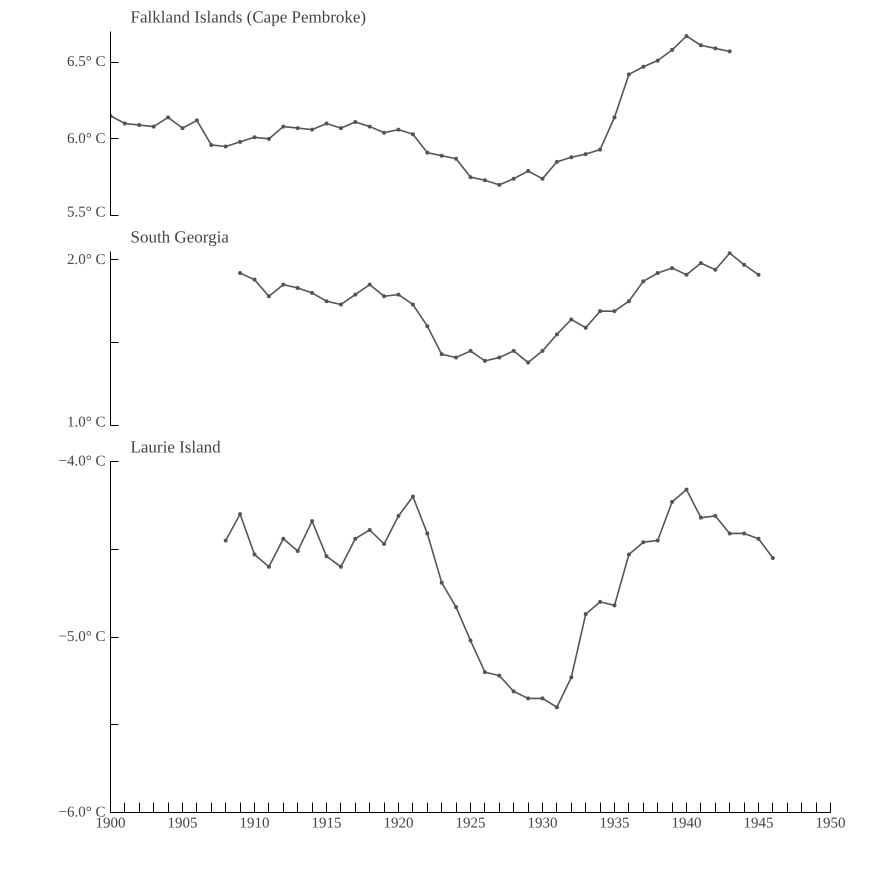  Describe the element at coordinates (255, 824) in the screenshot. I see `x-tick-label: 1910` at that location.